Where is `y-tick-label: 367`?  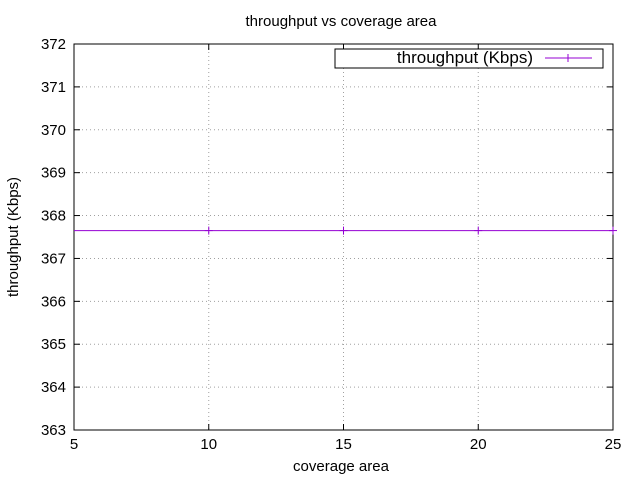
y-tick-label: 367 is located at coordinates (53, 258).